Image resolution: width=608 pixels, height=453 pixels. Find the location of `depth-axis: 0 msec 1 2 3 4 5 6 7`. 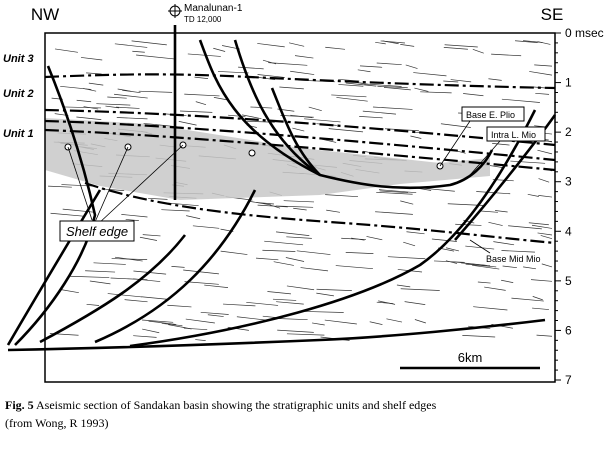

depth-axis: 0 msec 1 2 3 4 5 6 7 is located at coordinates (579, 206).